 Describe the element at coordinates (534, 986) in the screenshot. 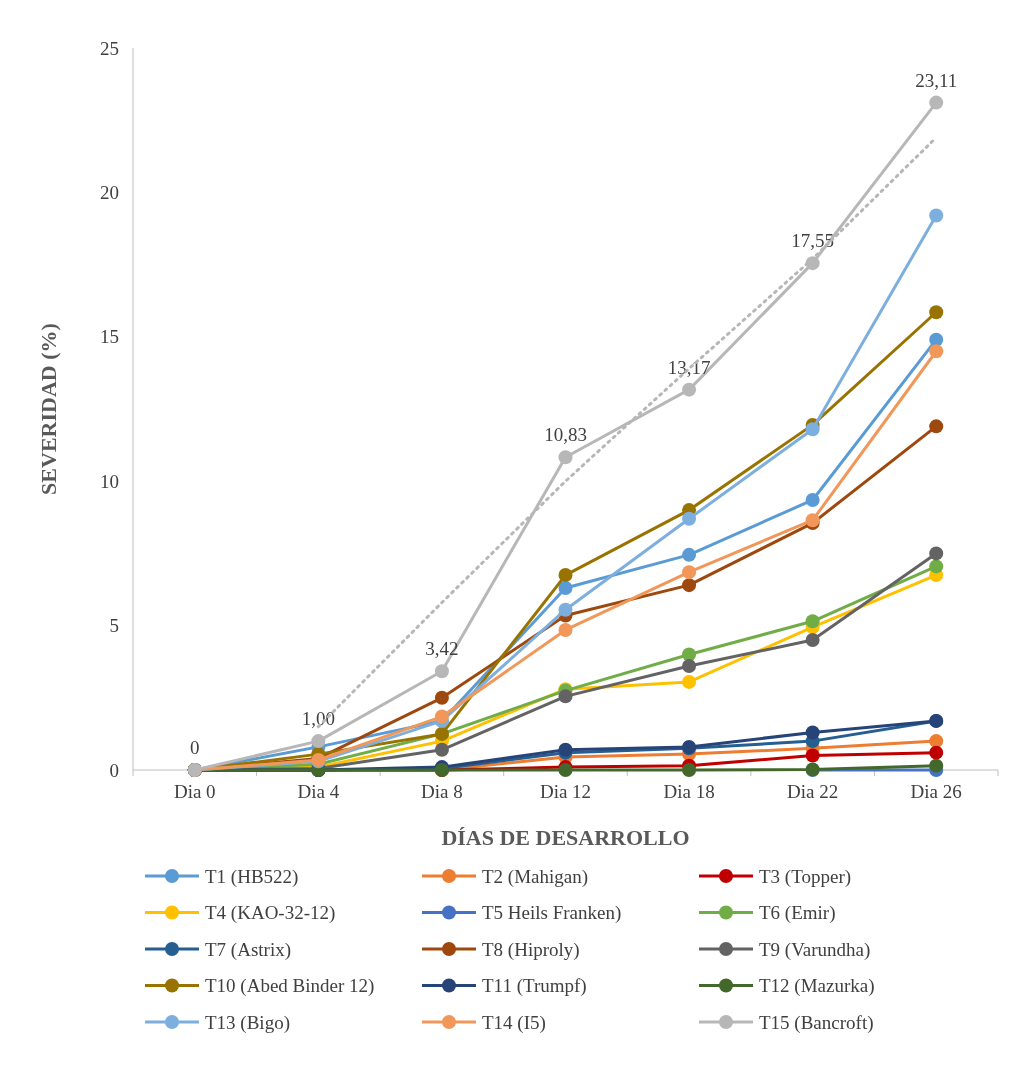

I see `legend-label: T11 (Trumpf)` at that location.